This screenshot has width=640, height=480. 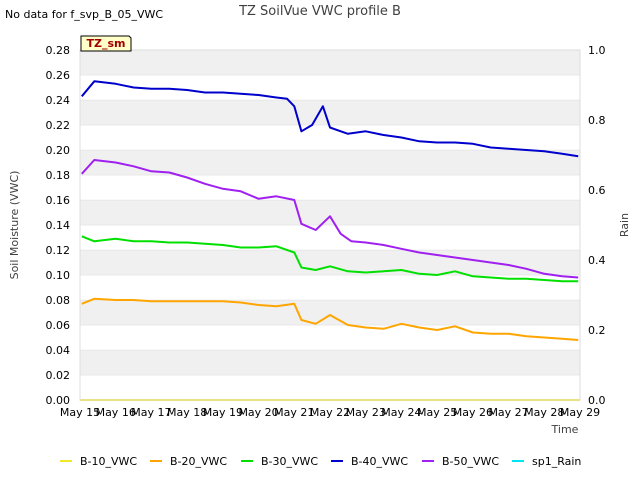 What do you see at coordinates (58, 325) in the screenshot?
I see `y-tick-label: 0.06` at bounding box center [58, 325].